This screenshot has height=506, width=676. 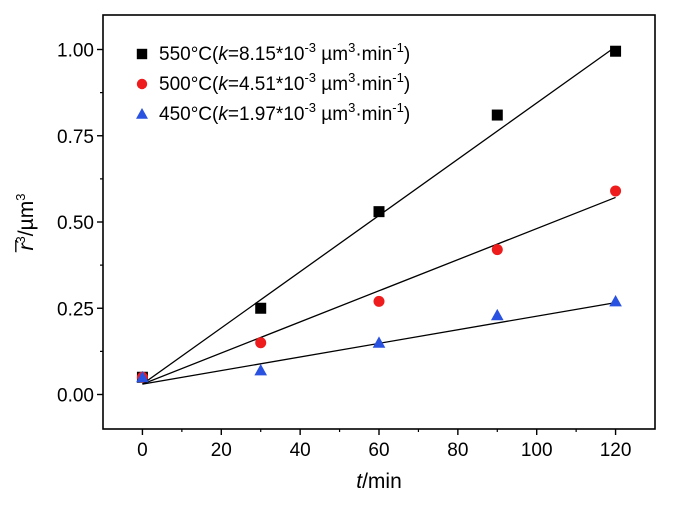 I want to click on y-tick-label: 0.75, so click(x=75, y=137).